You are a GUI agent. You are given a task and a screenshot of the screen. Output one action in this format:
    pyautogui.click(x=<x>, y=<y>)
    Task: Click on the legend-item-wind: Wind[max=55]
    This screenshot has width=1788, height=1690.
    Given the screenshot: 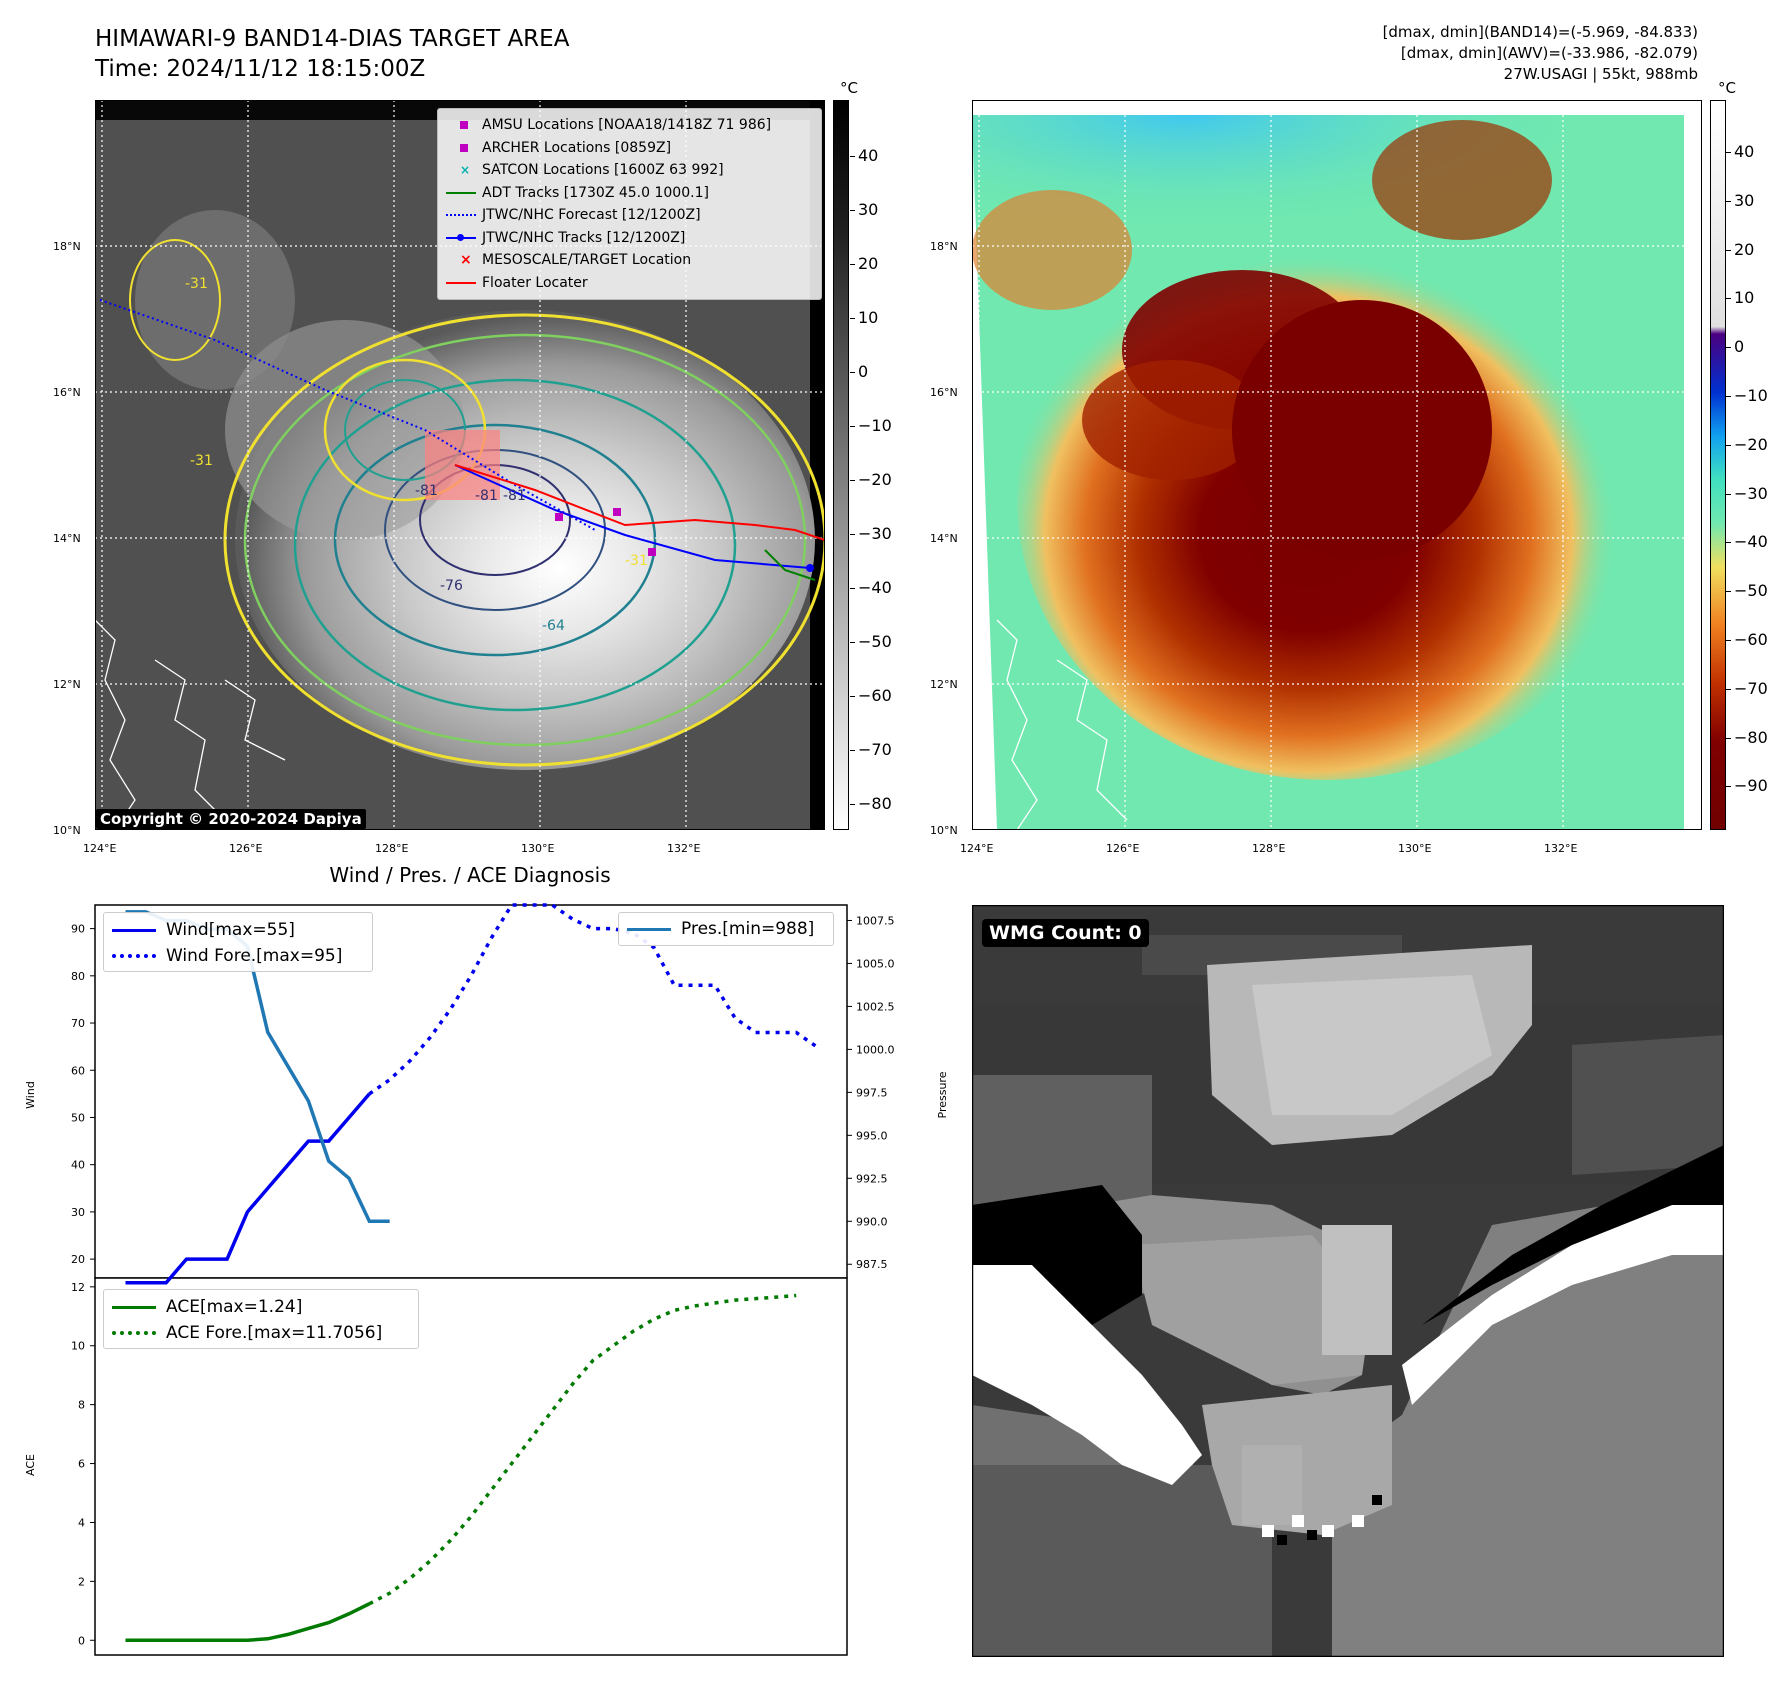 What is the action you would take?
    pyautogui.click(x=227, y=930)
    